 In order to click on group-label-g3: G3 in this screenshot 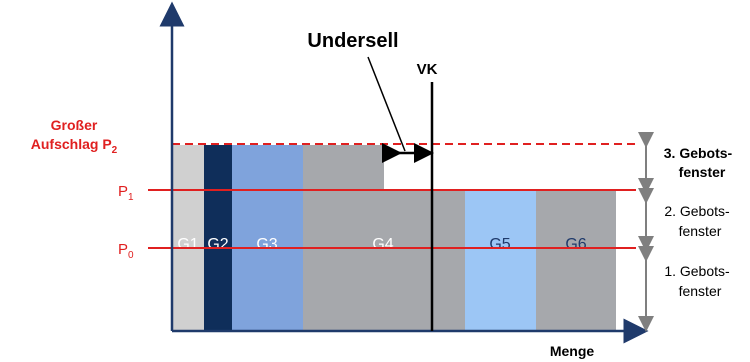, I will do `click(266, 244)`.